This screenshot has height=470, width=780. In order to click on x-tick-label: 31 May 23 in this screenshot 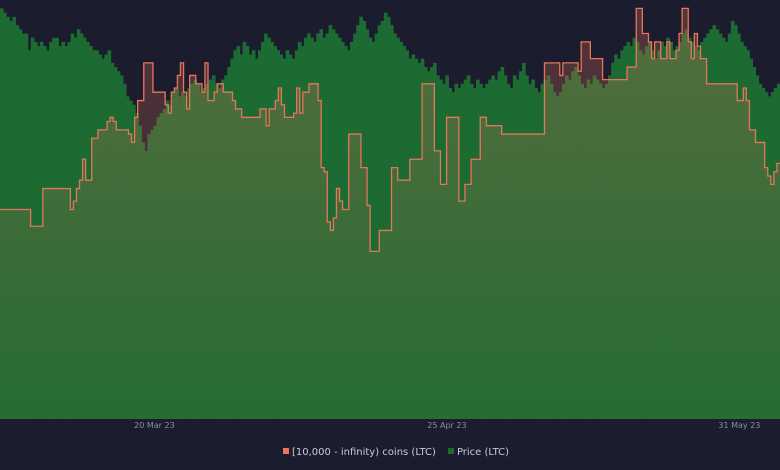, I will do `click(739, 425)`.